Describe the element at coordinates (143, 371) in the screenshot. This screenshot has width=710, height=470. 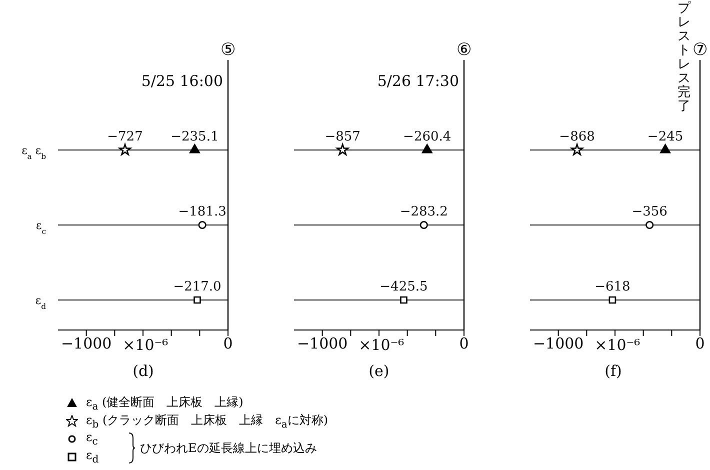
I see `text: (d)` at that location.